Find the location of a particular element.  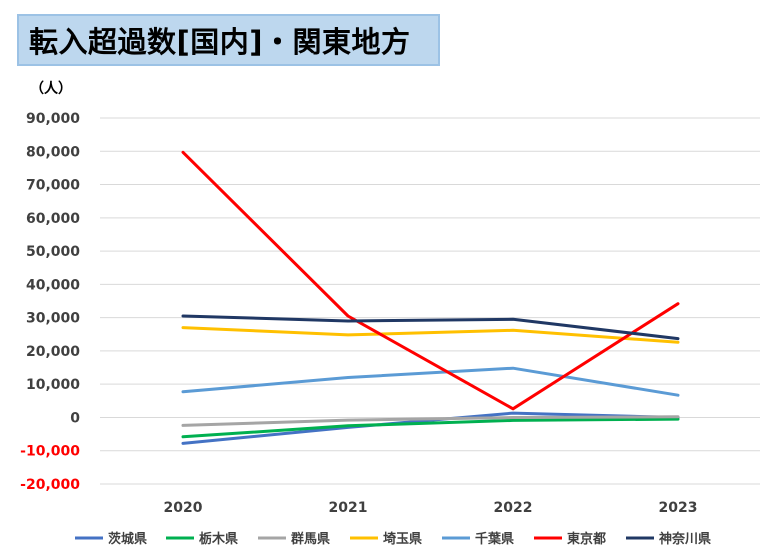

x-axis-ticks: 2020 2021 2022 2023 is located at coordinates (431, 508).